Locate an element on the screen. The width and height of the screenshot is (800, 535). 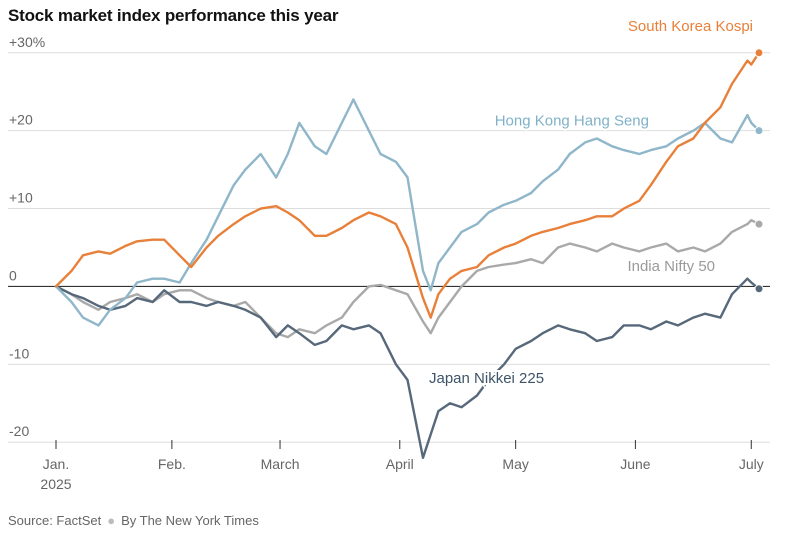
byline-text: By The New York Times is located at coordinates (190, 520).